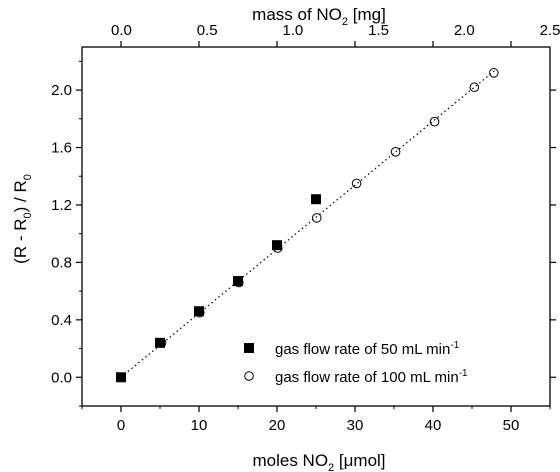  What do you see at coordinates (371, 377) in the screenshot?
I see `legend-label-100: gas flow rate of 100 mL min-1` at bounding box center [371, 377].